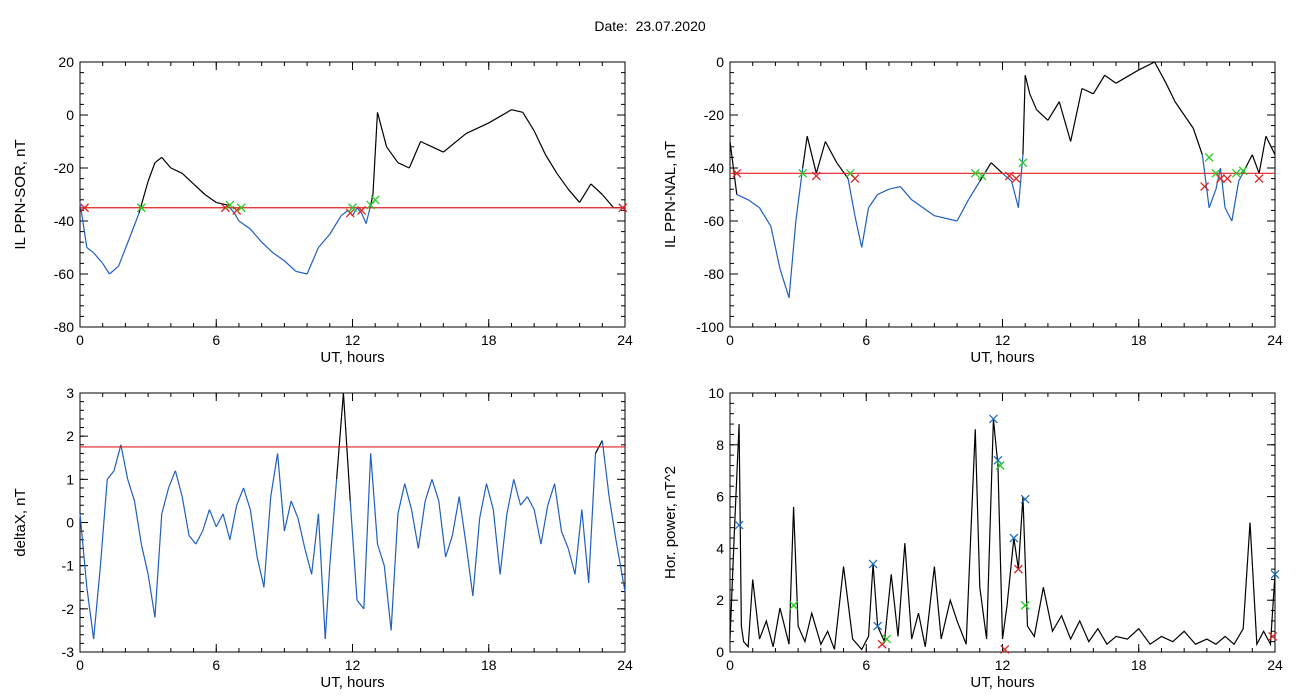  Describe the element at coordinates (1139, 340) in the screenshot. I see `x-tick-label: 18` at that location.